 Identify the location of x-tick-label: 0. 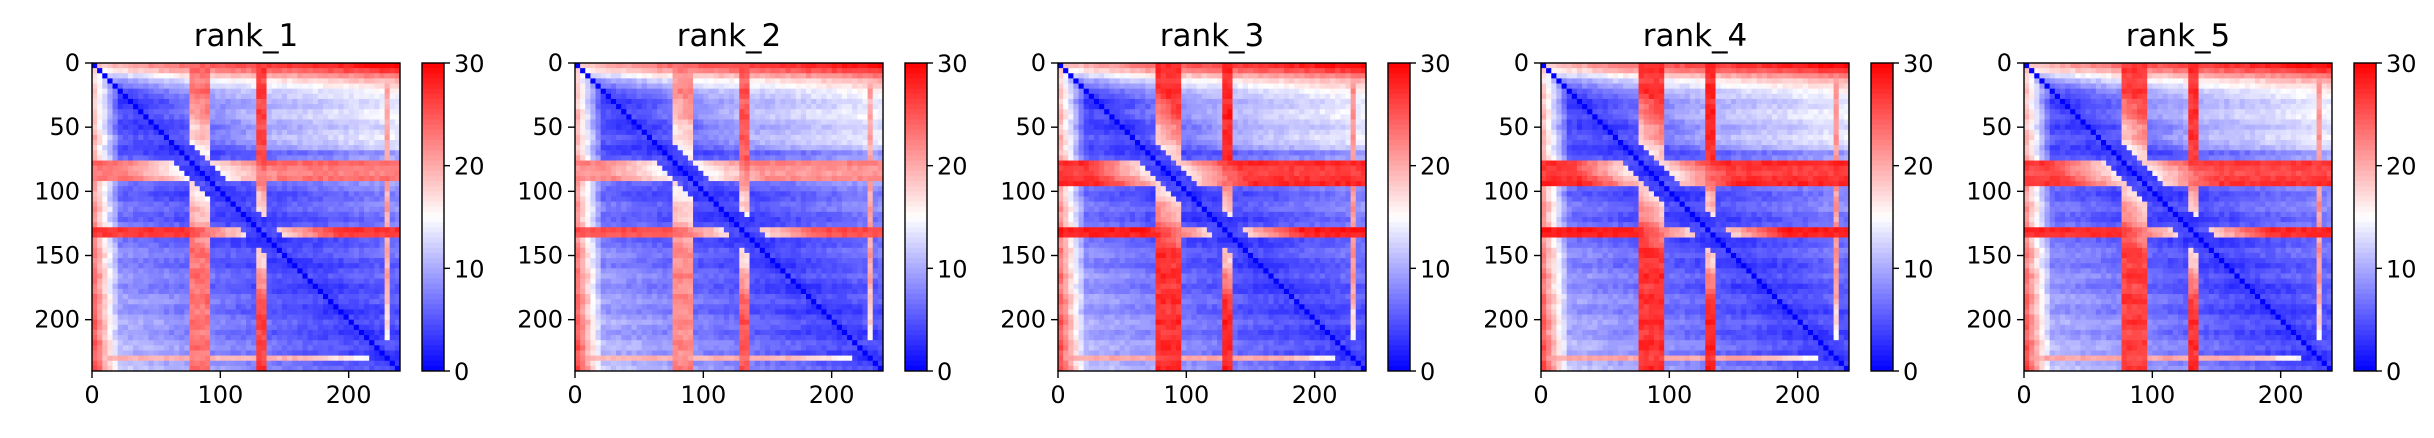
(91, 395).